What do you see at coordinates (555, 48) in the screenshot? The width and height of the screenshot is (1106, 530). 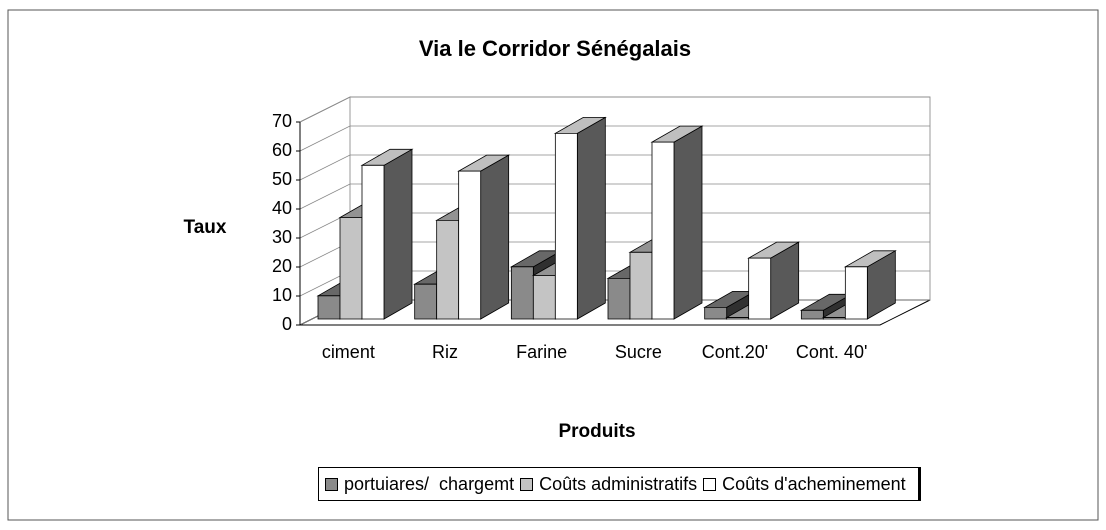 I see `chart-title: Via le Corridor Sénégalais` at bounding box center [555, 48].